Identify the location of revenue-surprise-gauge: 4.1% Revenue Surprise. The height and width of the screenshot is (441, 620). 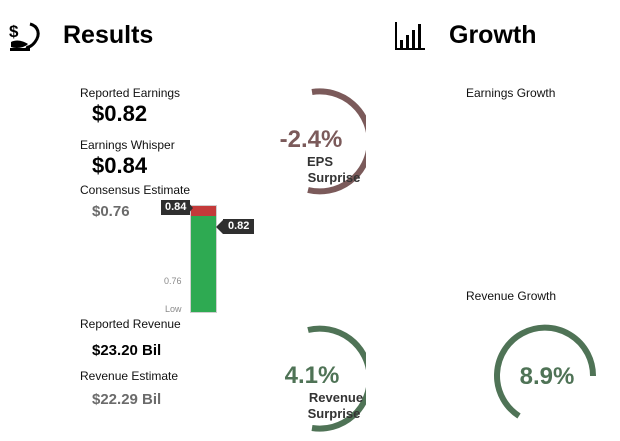
(315, 378).